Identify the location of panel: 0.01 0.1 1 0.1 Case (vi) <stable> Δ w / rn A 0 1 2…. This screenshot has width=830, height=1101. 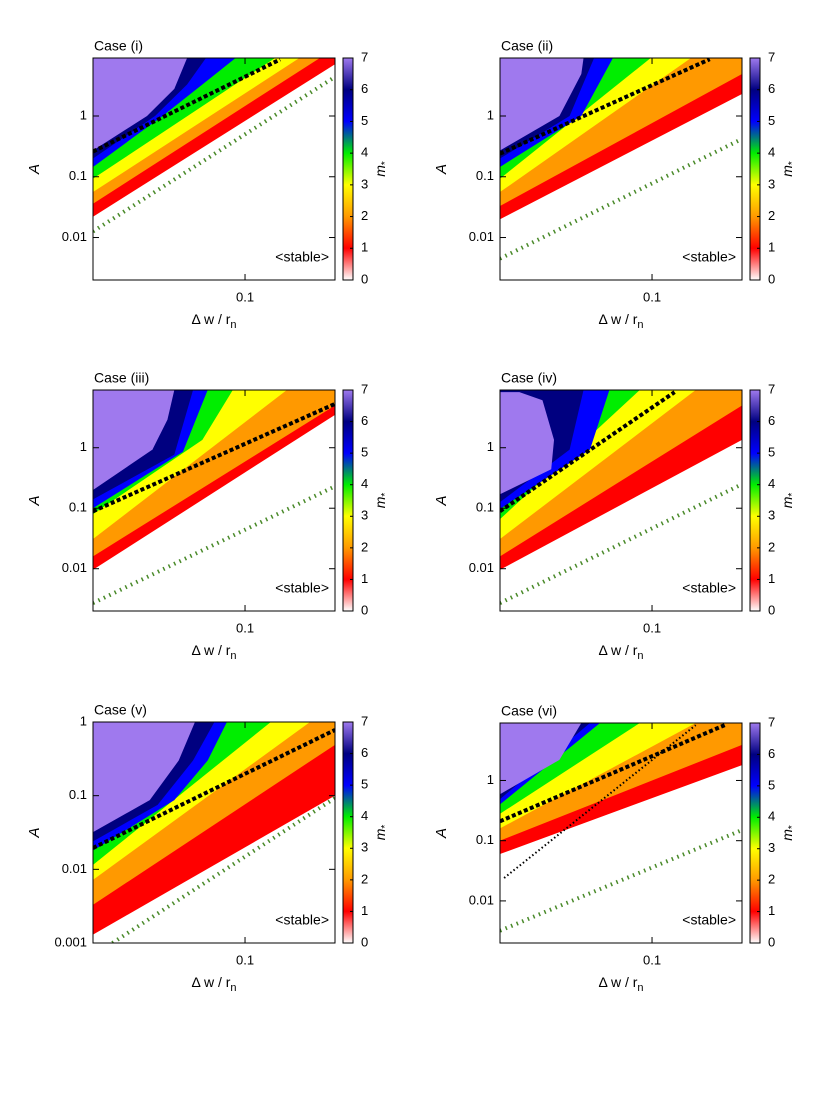
(615, 848).